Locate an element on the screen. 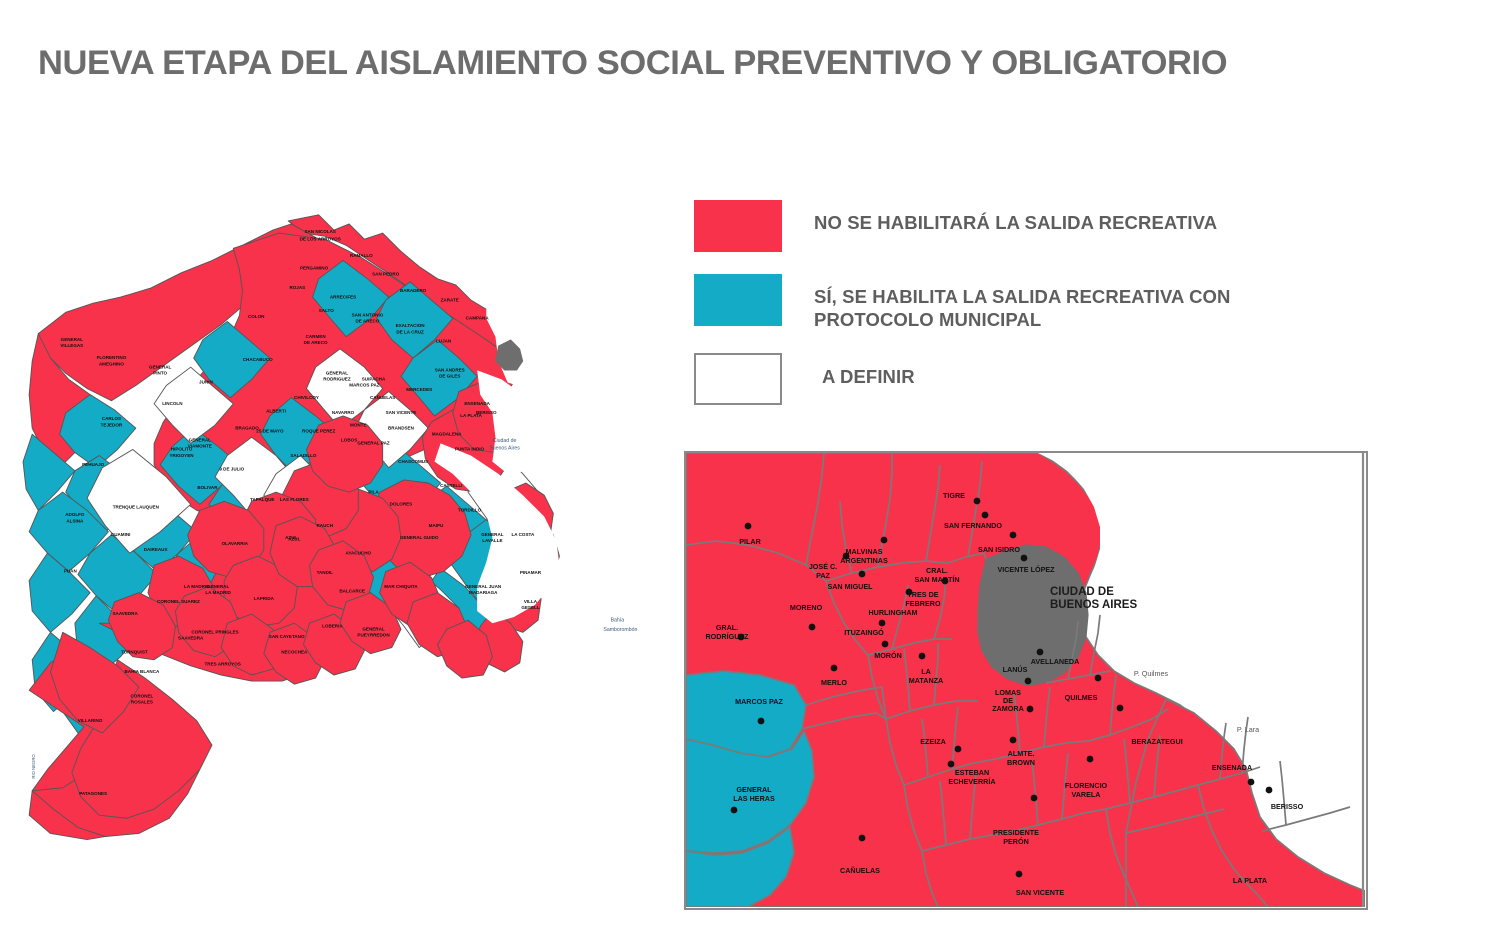 The width and height of the screenshot is (1500, 937). main-map-municipality-label: CORONEL PRINGLES is located at coordinates (214, 632).